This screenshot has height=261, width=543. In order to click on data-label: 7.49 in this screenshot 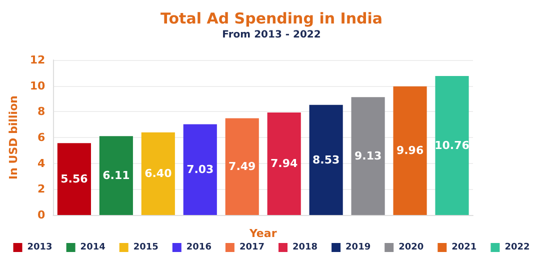, I will do `click(242, 167)`.